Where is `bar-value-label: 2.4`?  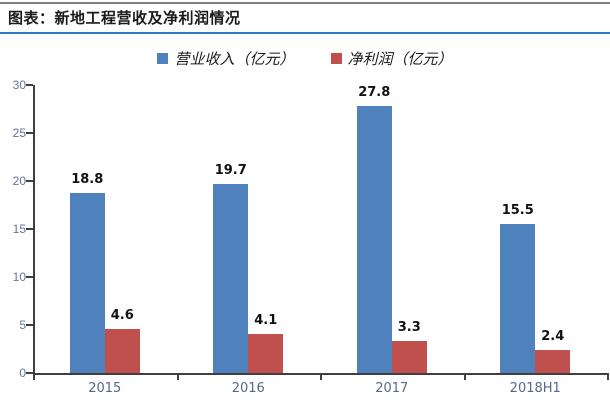
bar-value-label: 2.4 is located at coordinates (553, 336).